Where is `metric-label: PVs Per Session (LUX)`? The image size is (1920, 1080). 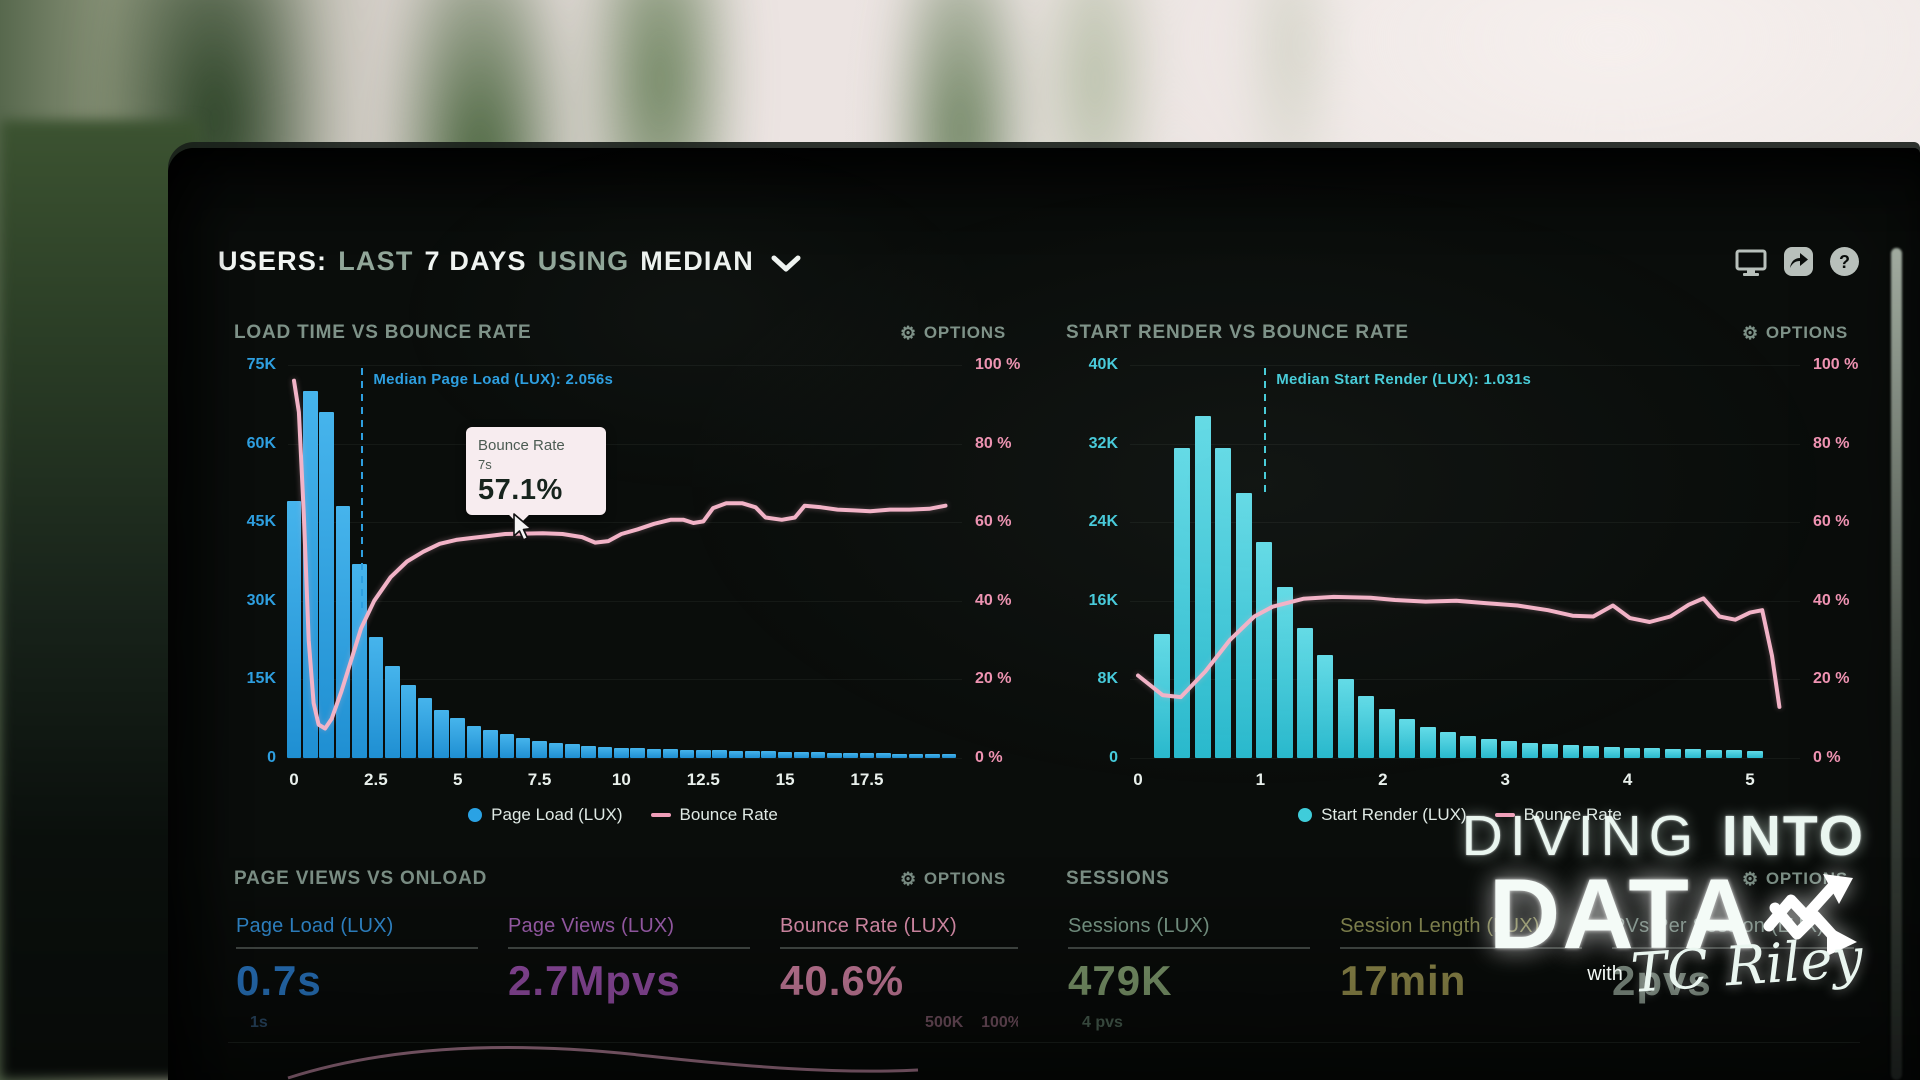 metric-label: PVs Per Session (LUX) is located at coordinates (1718, 926).